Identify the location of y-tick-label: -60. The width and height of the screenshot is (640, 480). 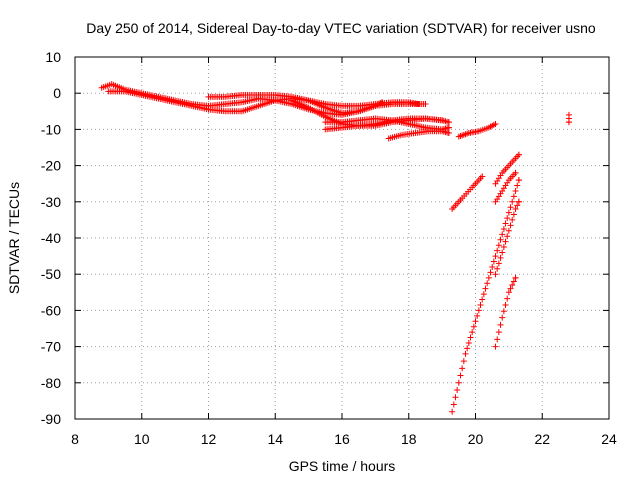
(51, 310).